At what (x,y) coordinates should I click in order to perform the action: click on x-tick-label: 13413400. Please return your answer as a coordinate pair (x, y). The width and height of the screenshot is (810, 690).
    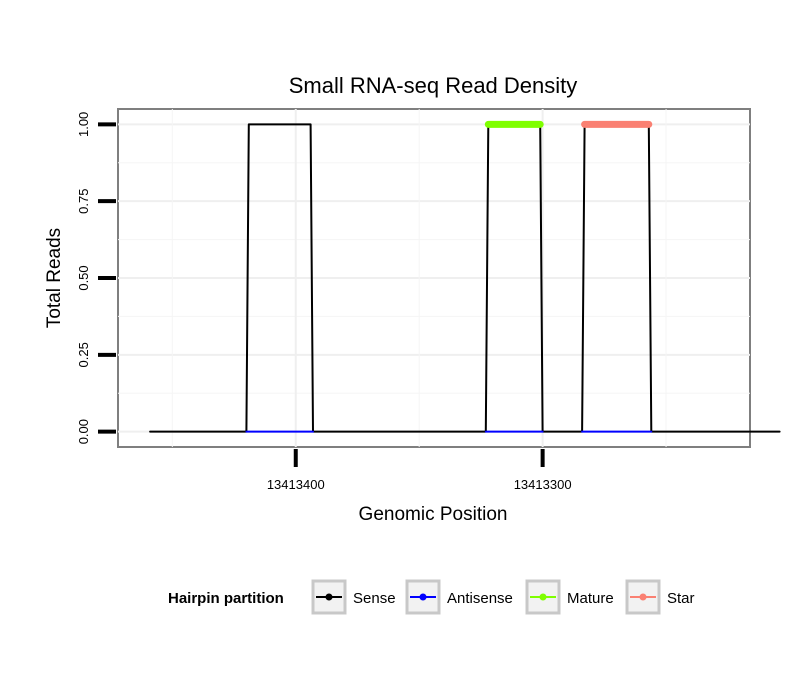
    Looking at the image, I should click on (296, 484).